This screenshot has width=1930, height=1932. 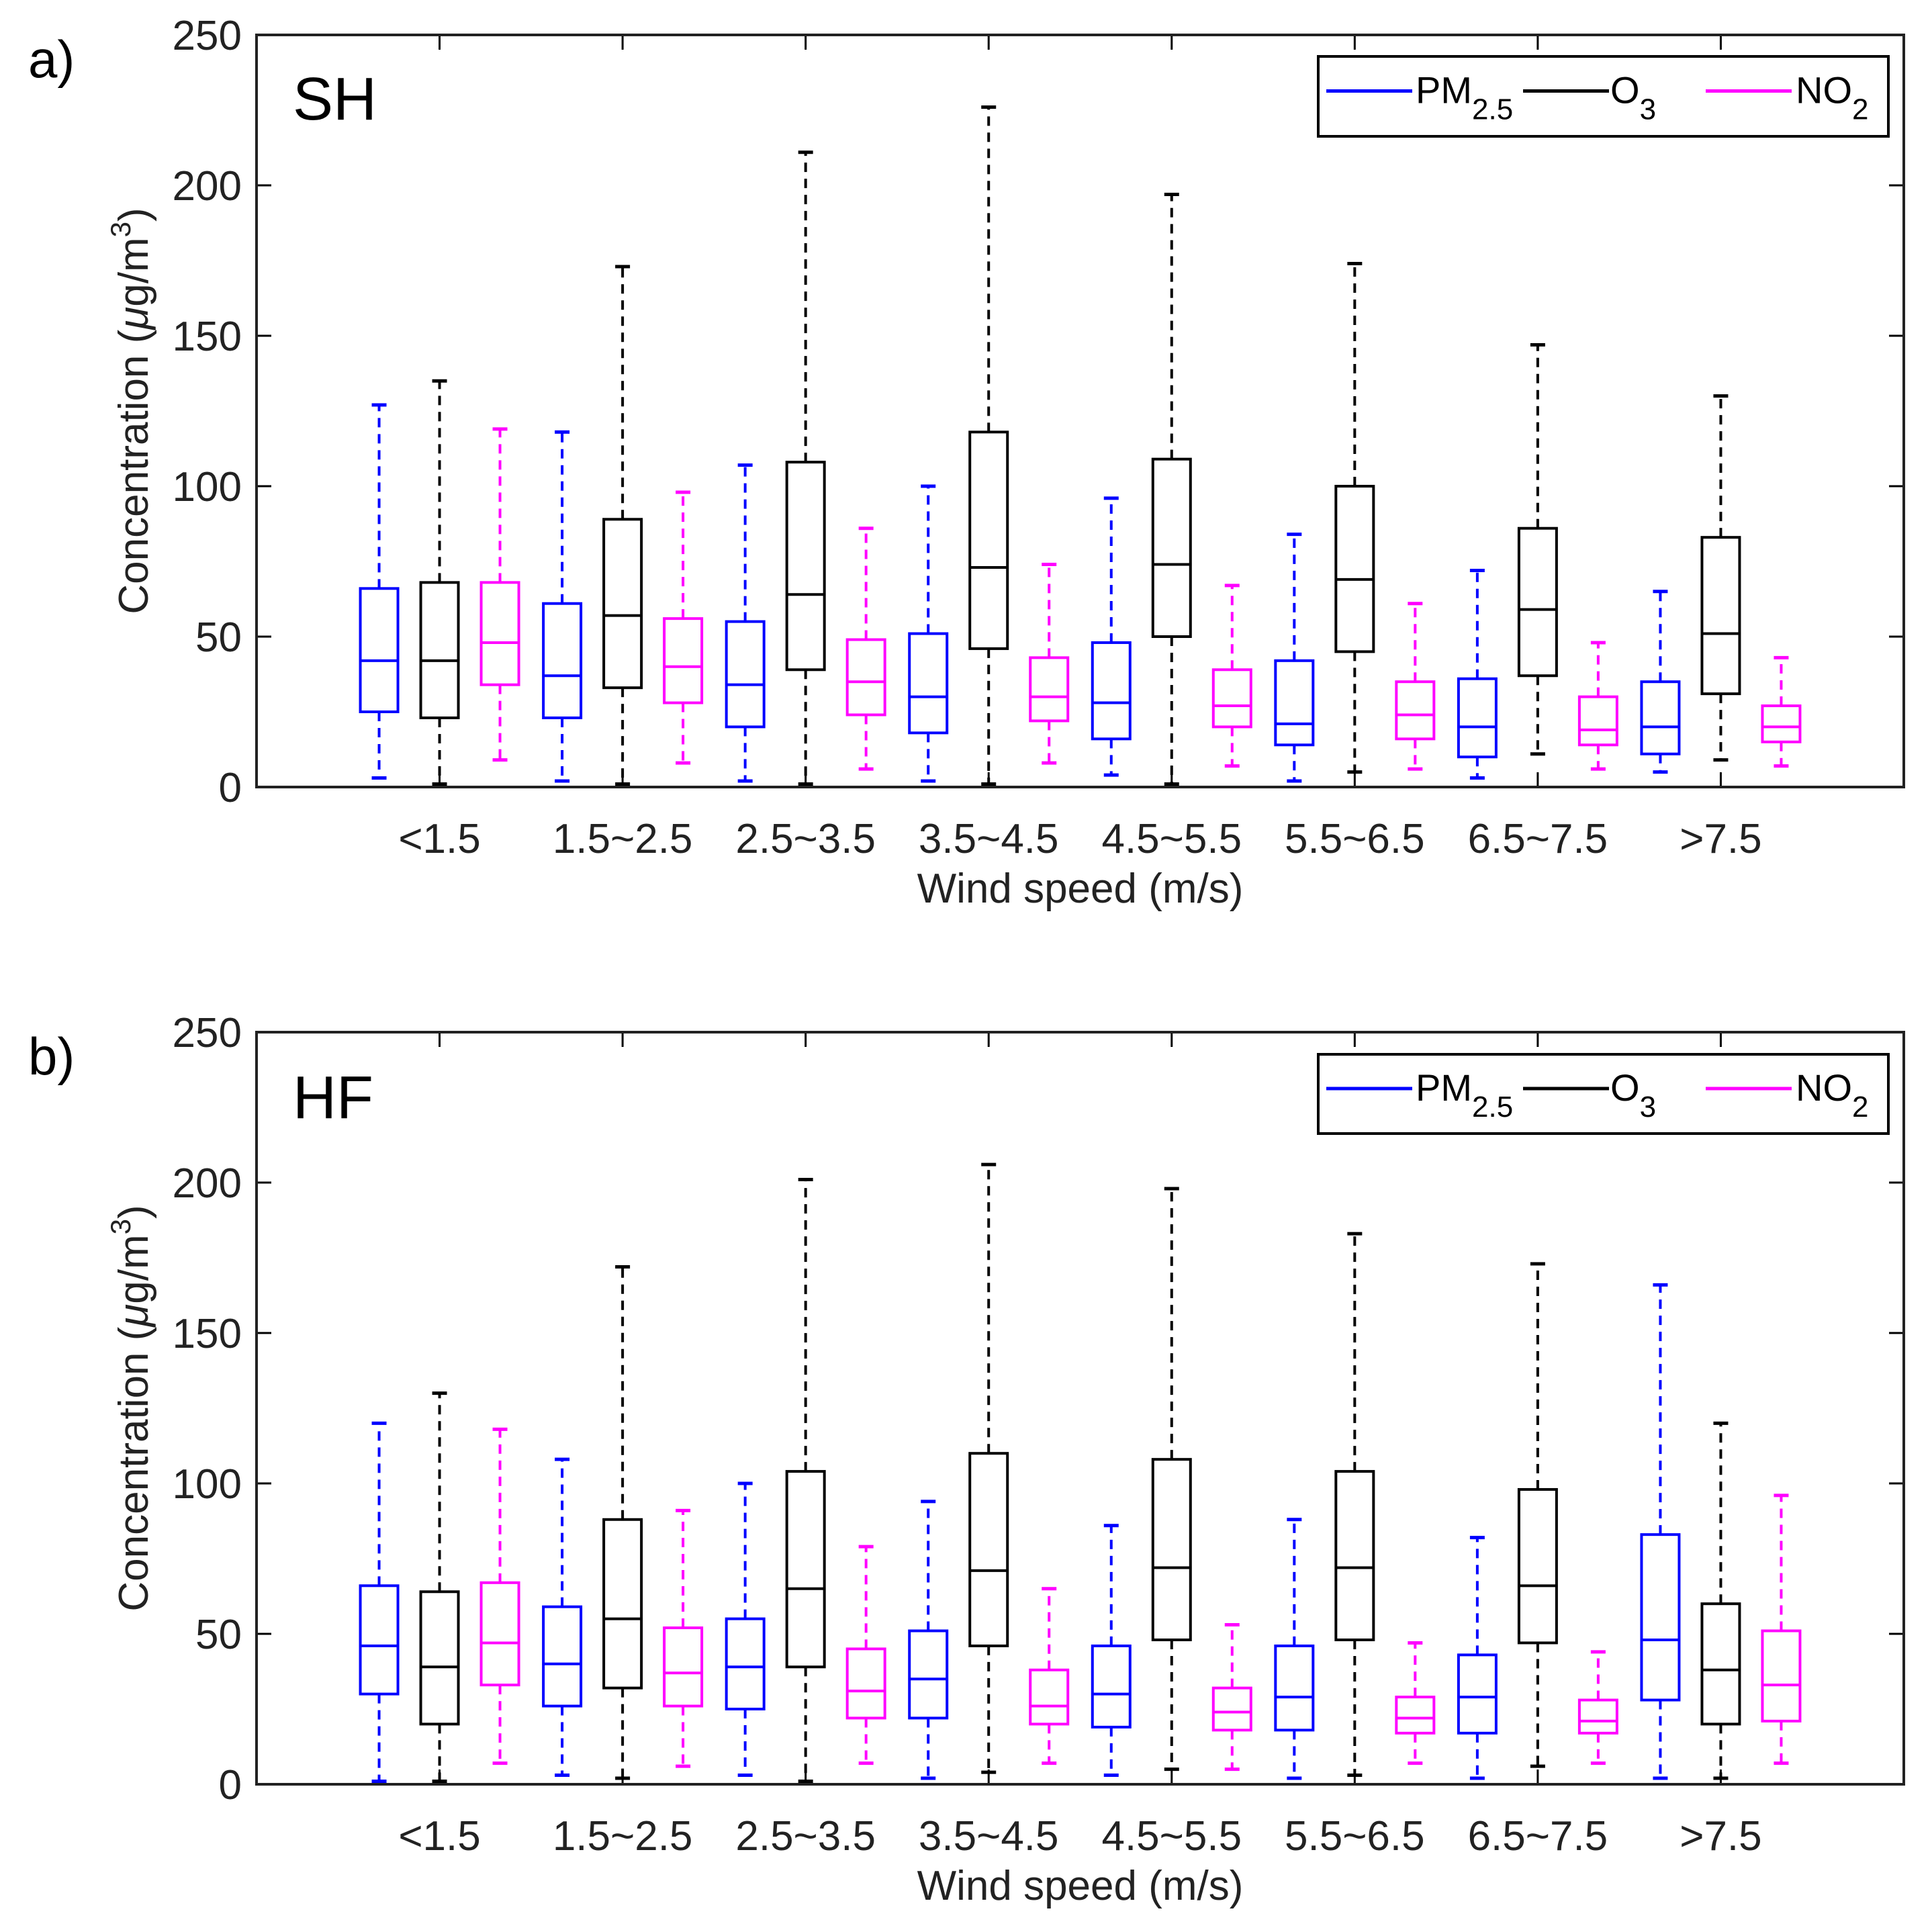 What do you see at coordinates (207, 487) in the screenshot?
I see `y-tick-label: 100` at bounding box center [207, 487].